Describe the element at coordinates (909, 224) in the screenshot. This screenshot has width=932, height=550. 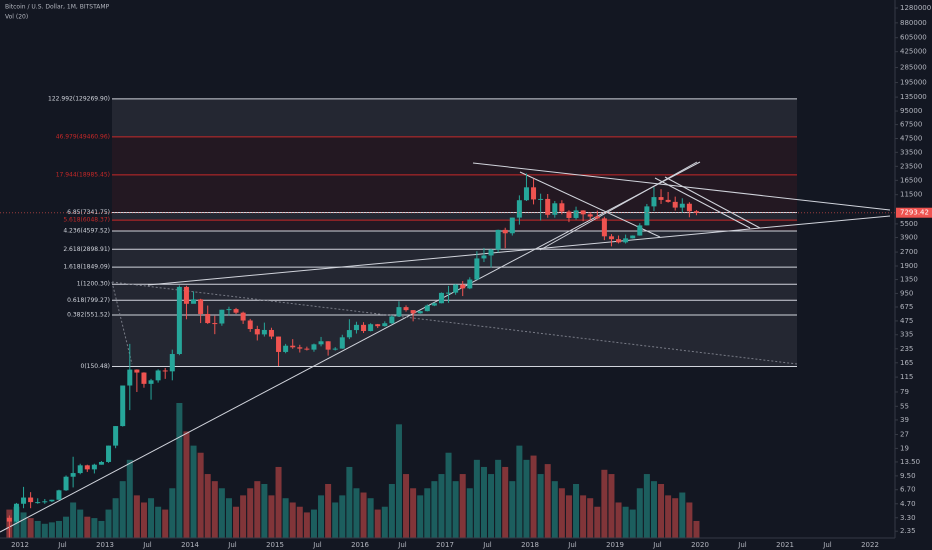
I see `y-tick-label: 5500` at that location.